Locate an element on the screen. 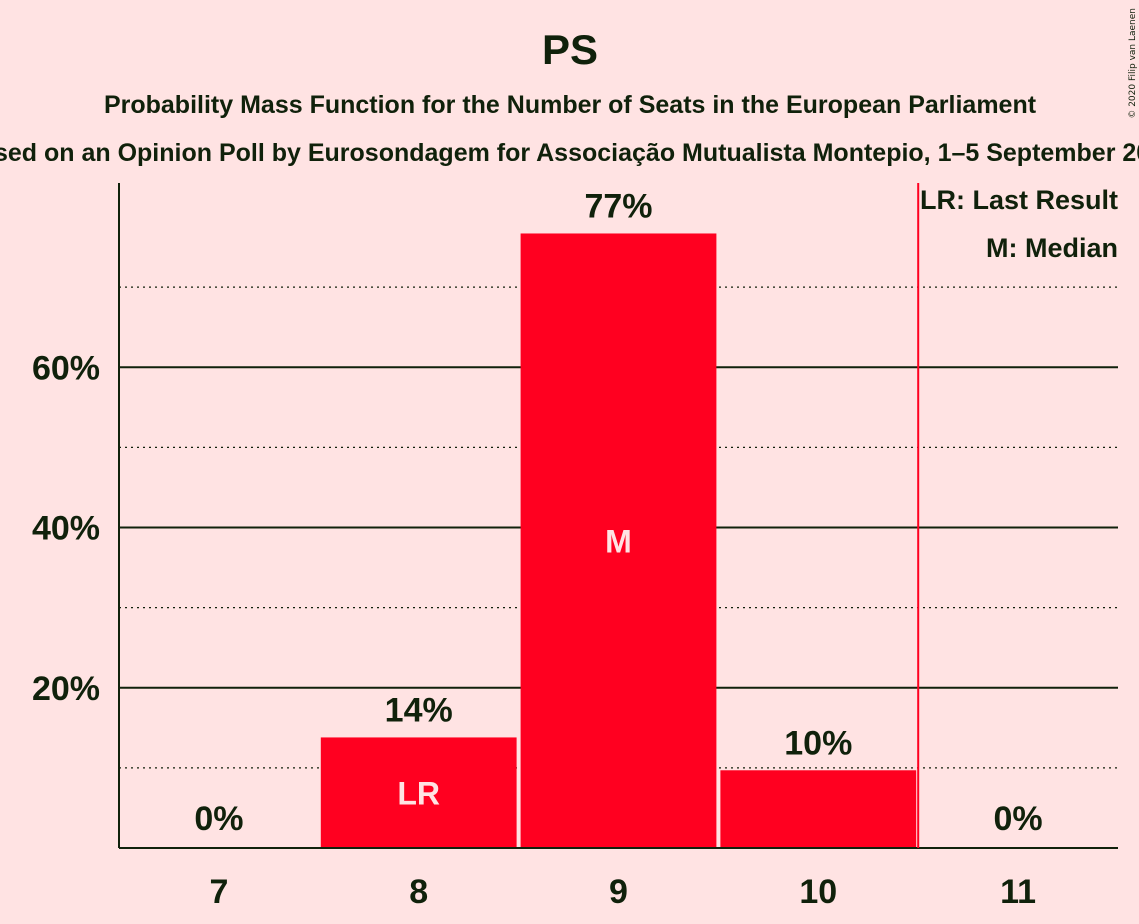 The height and width of the screenshot is (924, 1139). y-tick-label: 20% is located at coordinates (66, 689).